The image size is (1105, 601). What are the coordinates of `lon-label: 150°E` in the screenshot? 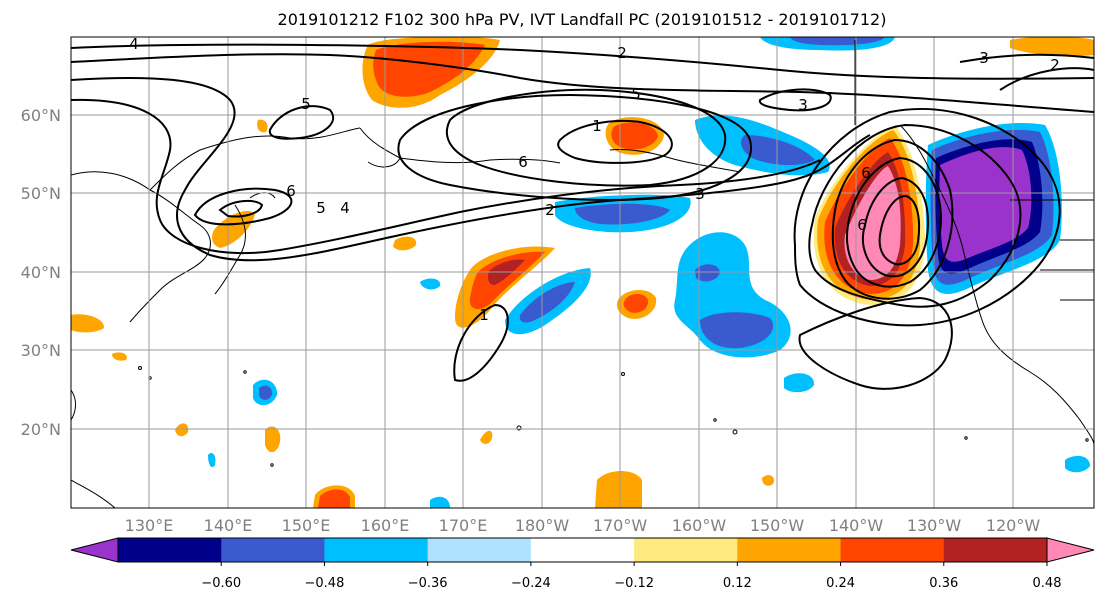 It's located at (306, 525).